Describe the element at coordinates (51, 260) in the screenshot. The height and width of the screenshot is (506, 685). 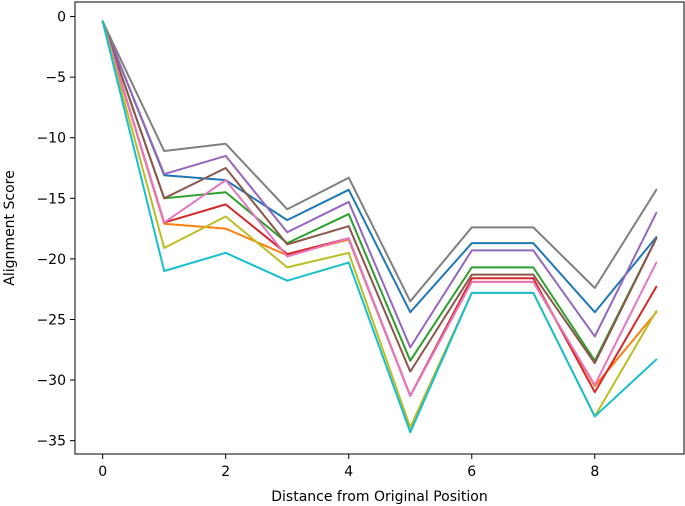
I see `y-tick-label: −20` at that location.